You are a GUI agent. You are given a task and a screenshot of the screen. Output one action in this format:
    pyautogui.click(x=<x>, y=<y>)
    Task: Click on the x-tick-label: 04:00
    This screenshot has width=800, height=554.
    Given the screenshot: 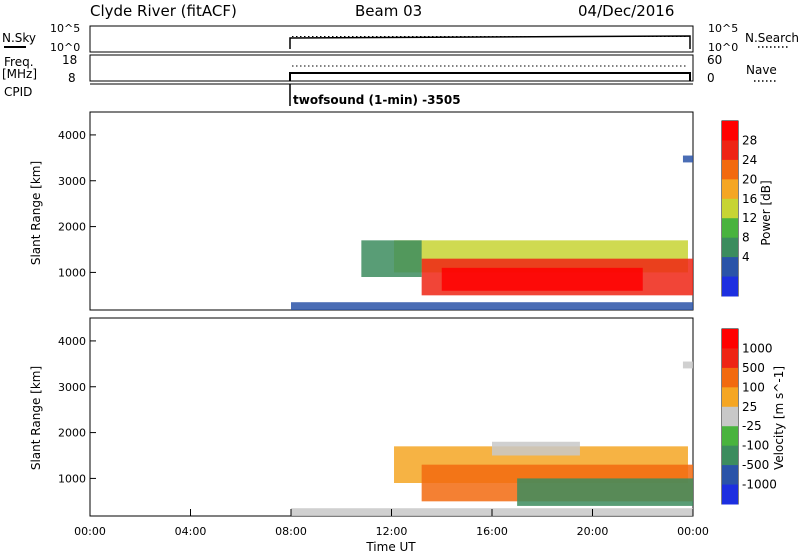 What is the action you would take?
    pyautogui.click(x=191, y=531)
    